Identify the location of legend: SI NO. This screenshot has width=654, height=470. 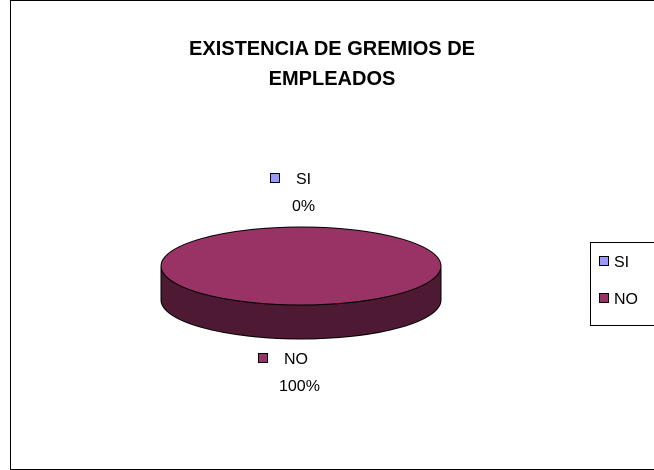
(622, 284).